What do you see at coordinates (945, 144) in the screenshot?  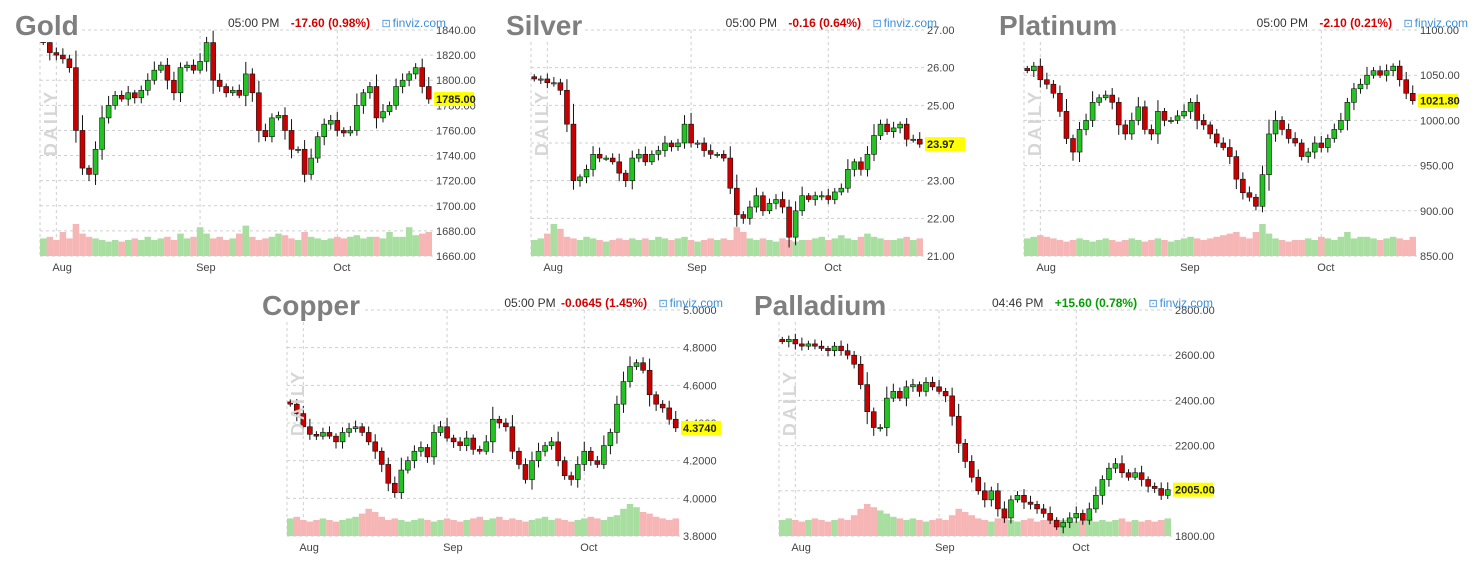 I see `last-price-marker: 23.97` at bounding box center [945, 144].